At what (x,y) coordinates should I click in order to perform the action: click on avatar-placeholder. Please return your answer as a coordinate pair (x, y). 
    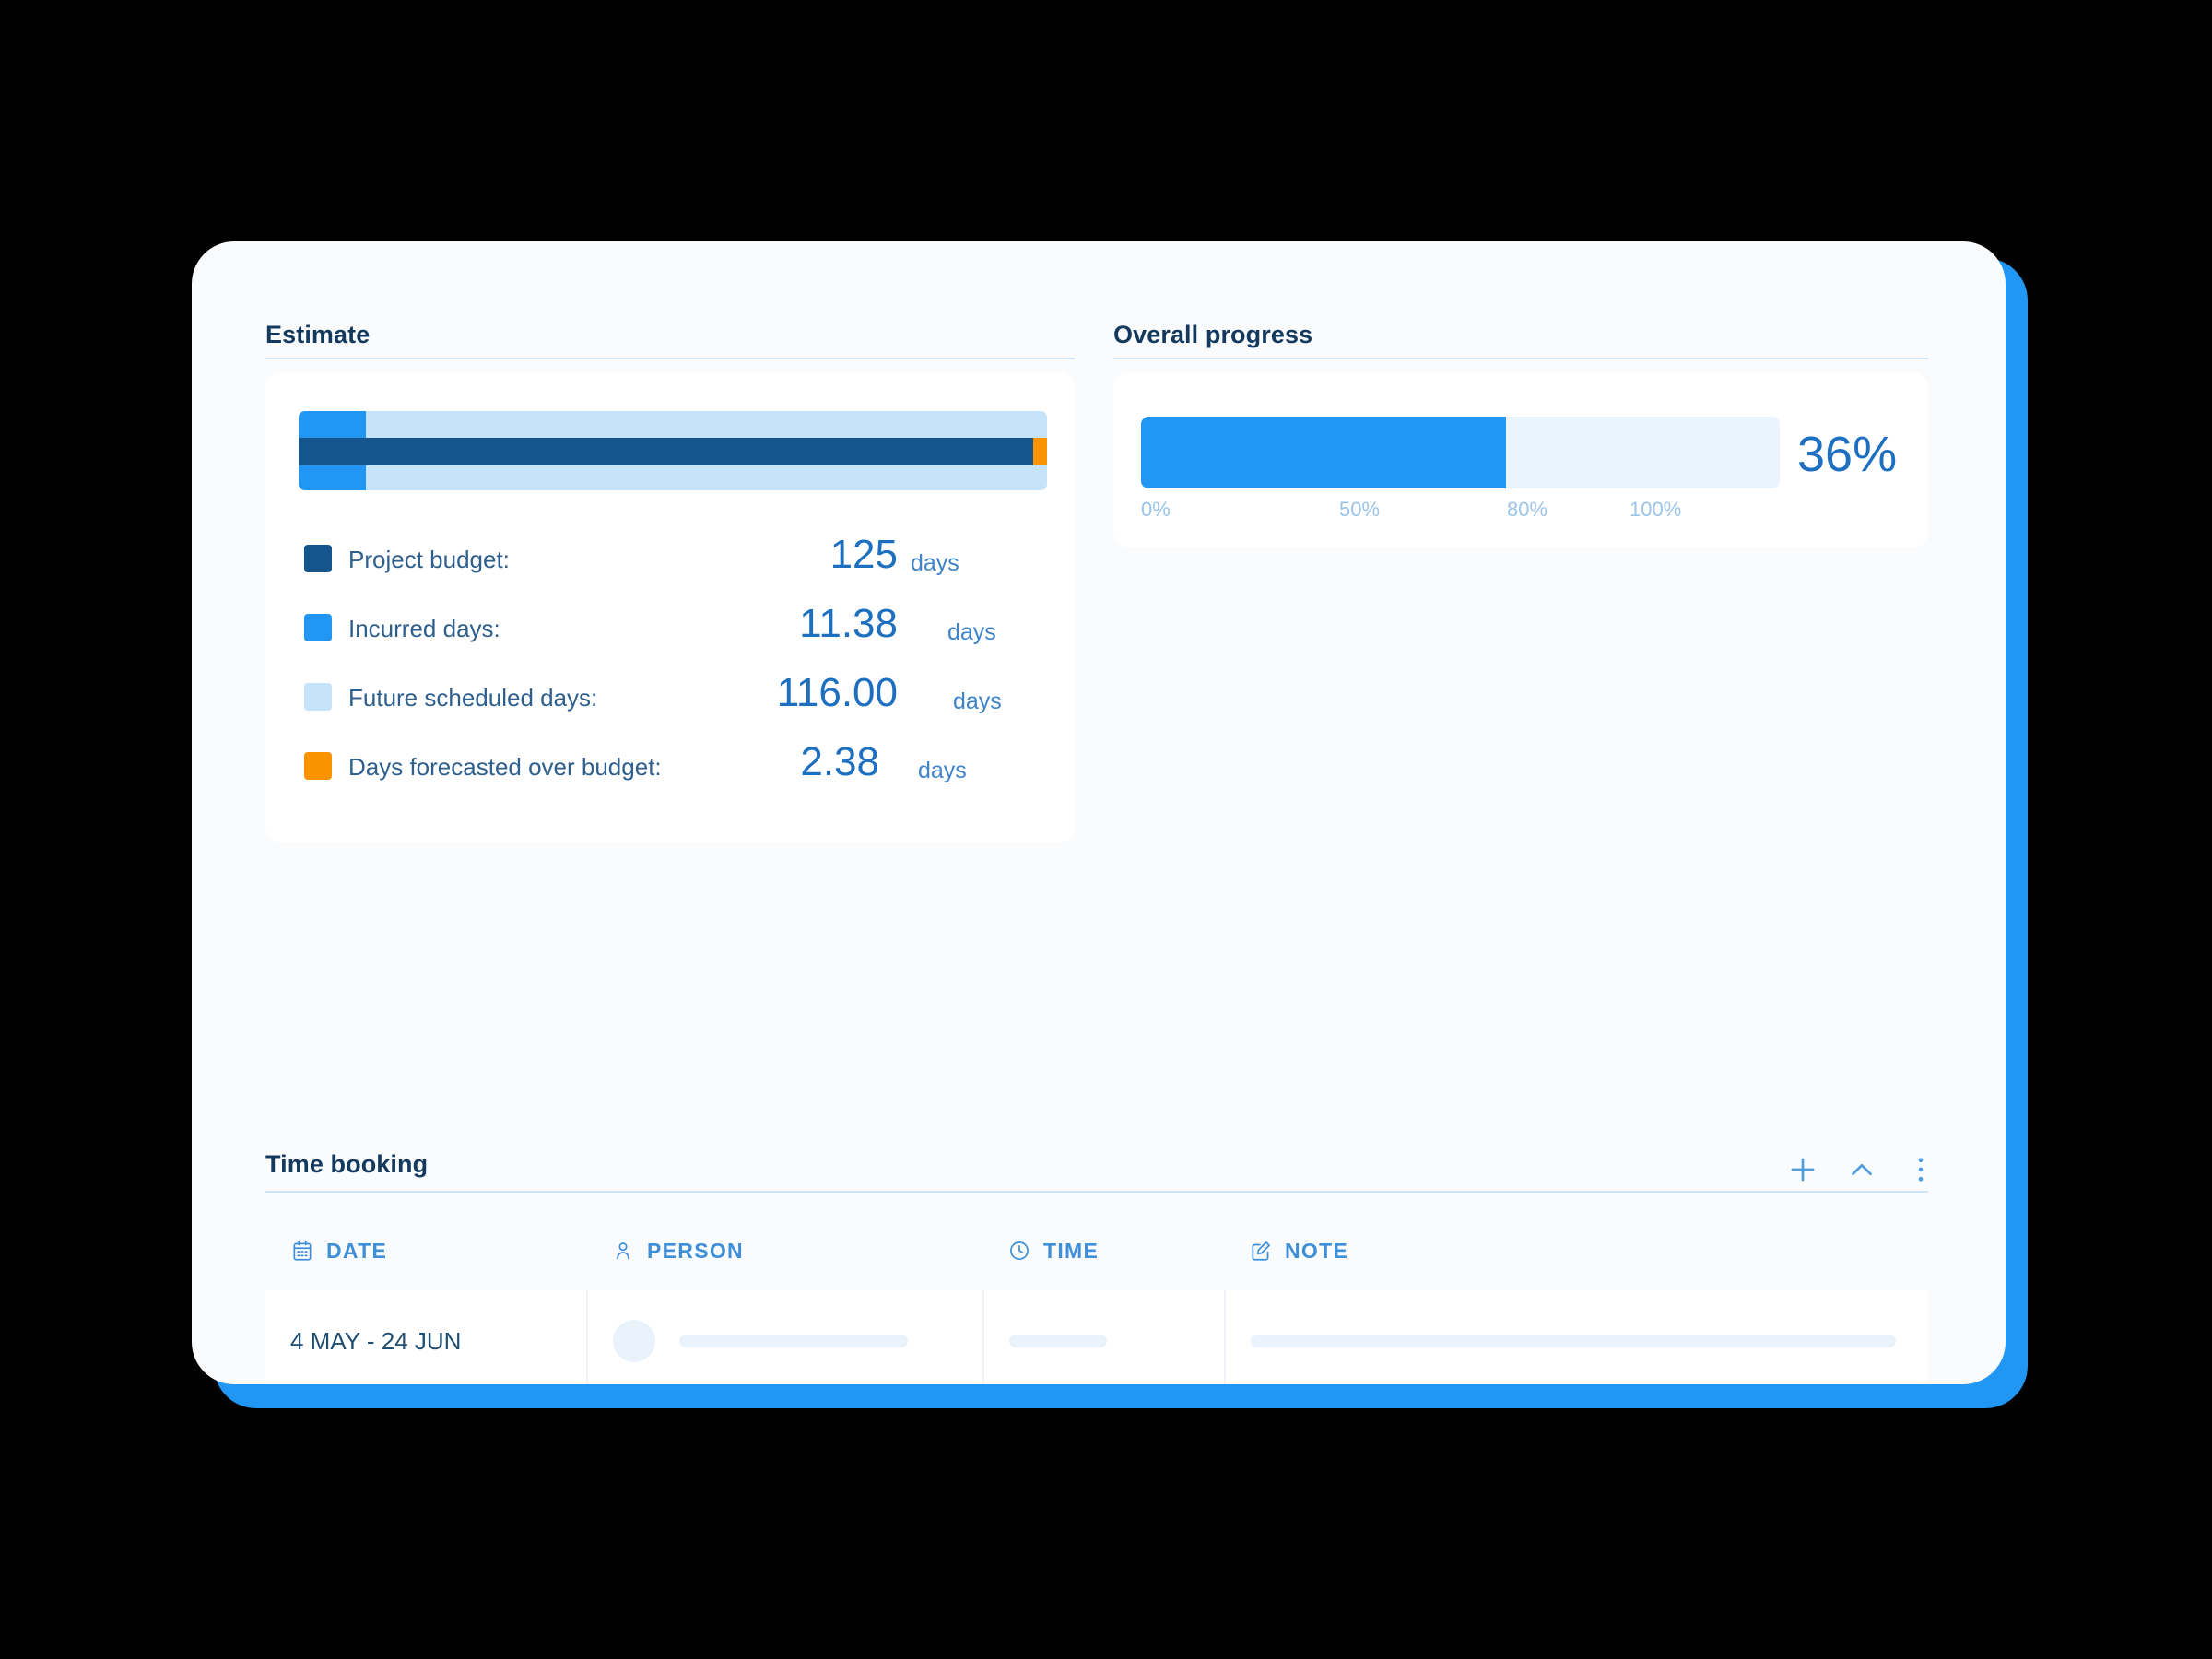
    Looking at the image, I should click on (634, 1341).